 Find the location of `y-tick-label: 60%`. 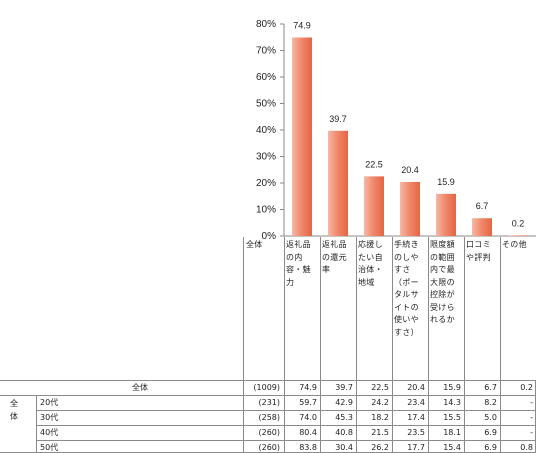

y-tick-label: 60% is located at coordinates (266, 77).